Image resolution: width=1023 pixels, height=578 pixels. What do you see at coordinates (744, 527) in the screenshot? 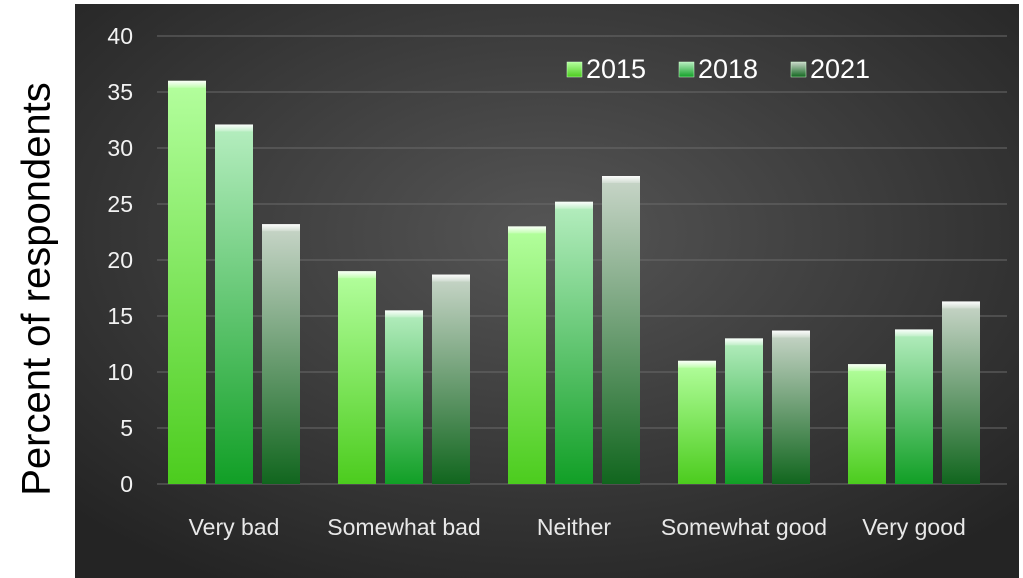
I see `x-tick-label: Somewhat good` at bounding box center [744, 527].